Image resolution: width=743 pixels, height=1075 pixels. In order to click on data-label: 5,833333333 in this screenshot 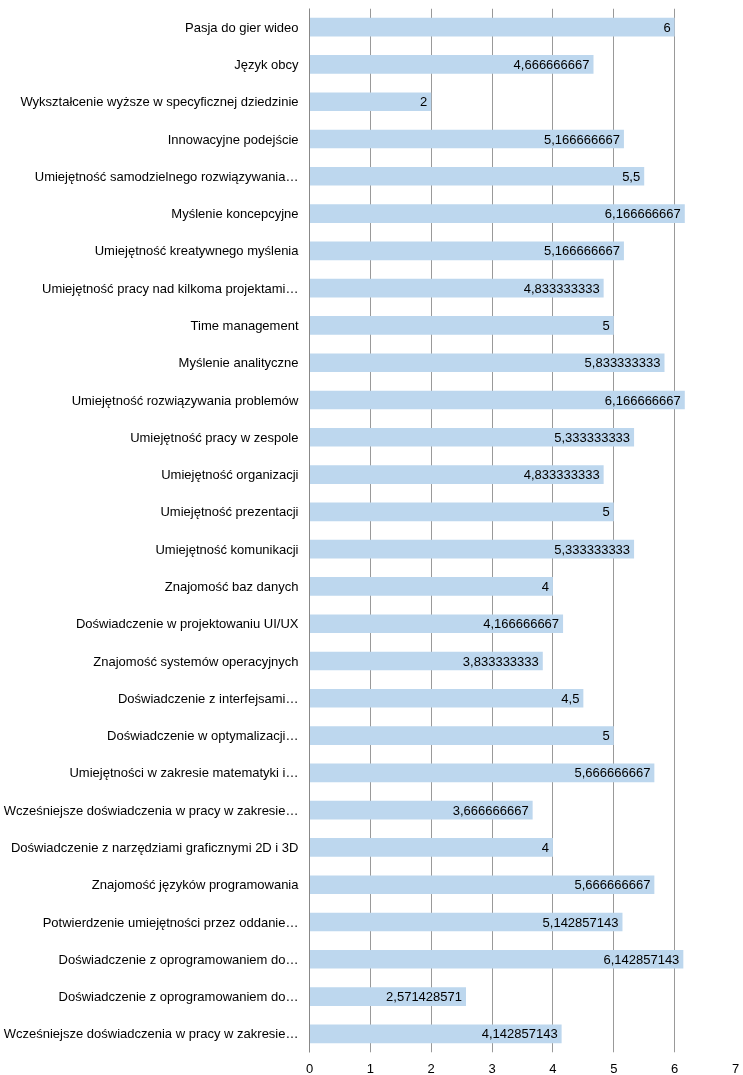, I will do `click(622, 363)`.